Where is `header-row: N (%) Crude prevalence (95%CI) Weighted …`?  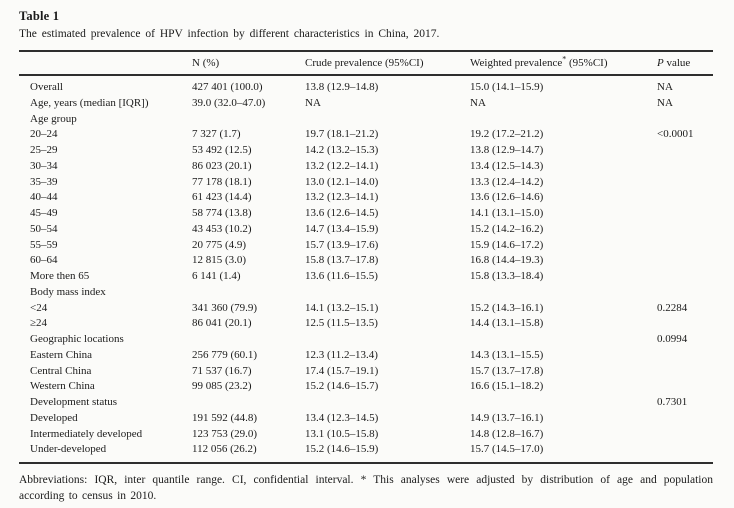
header-row: N (%) Crude prevalence (95%CI) Weighted … is located at coordinates (366, 63).